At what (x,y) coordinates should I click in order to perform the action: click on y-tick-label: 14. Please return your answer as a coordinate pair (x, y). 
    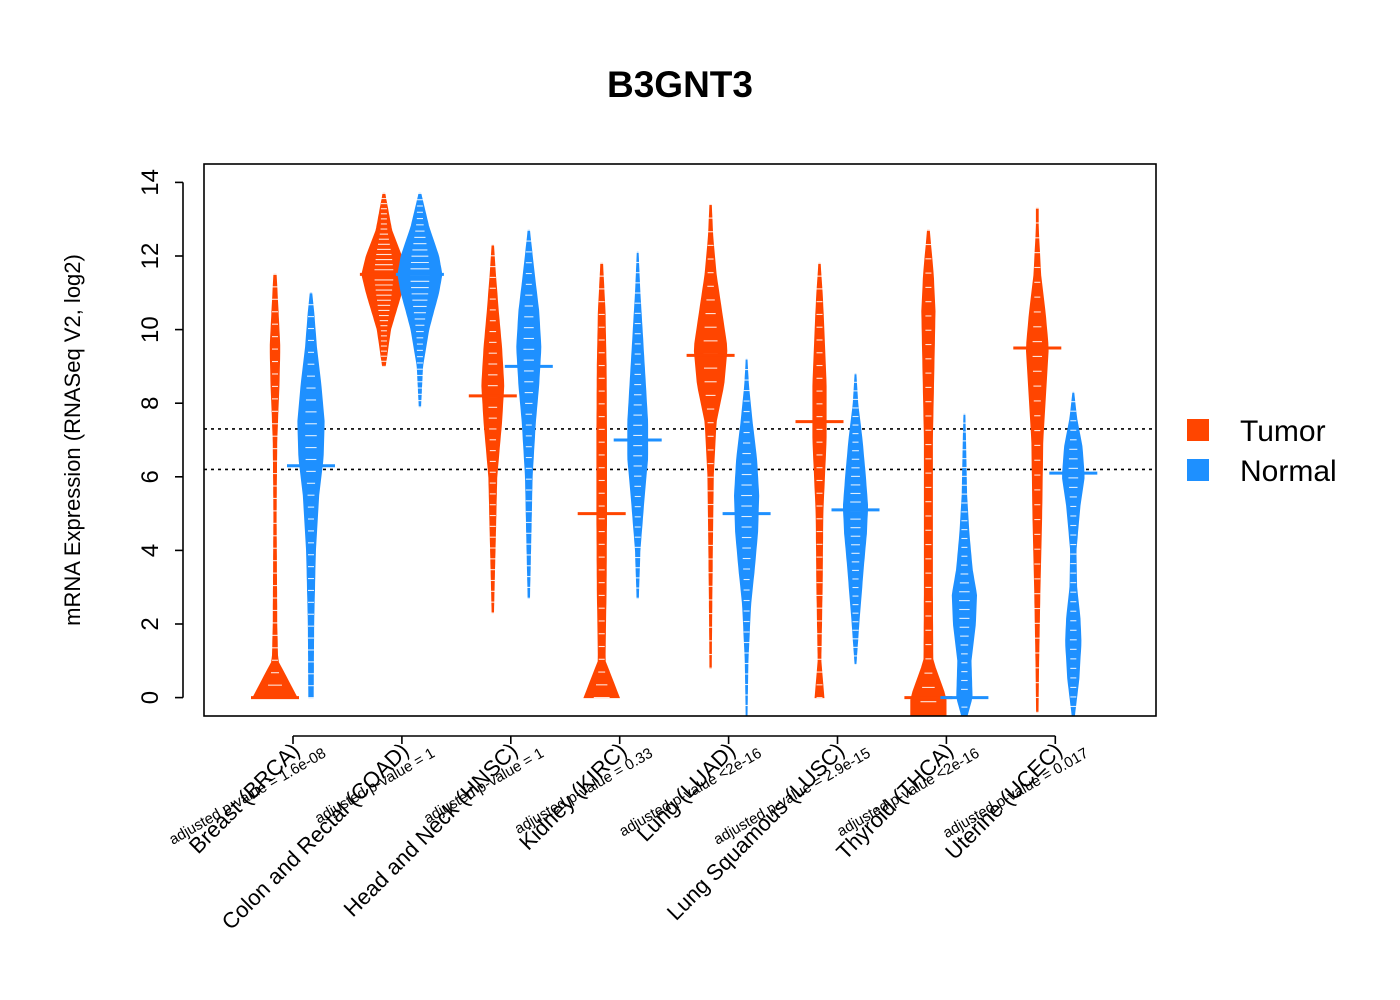
    Looking at the image, I should click on (150, 182).